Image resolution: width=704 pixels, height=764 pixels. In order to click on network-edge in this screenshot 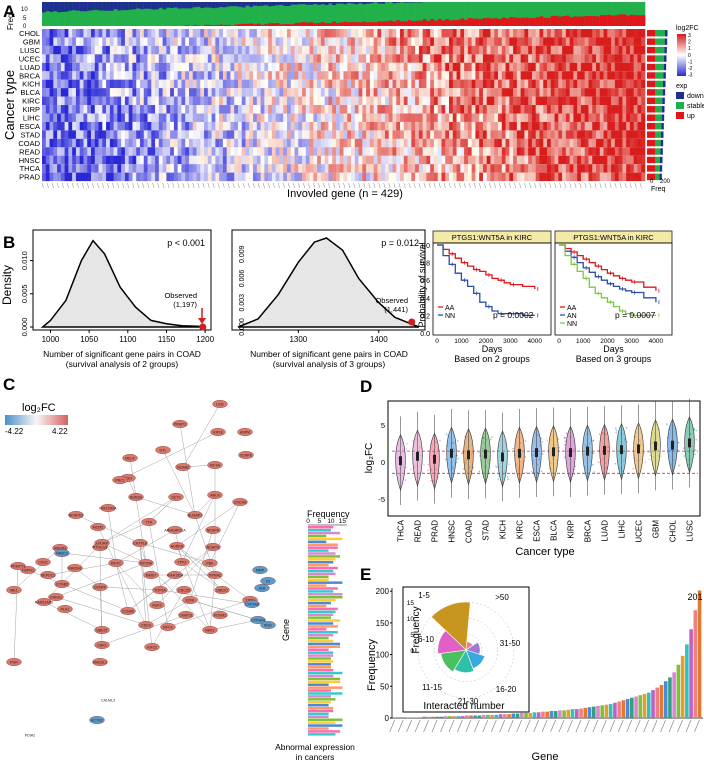, I will do `click(208, 524)`.